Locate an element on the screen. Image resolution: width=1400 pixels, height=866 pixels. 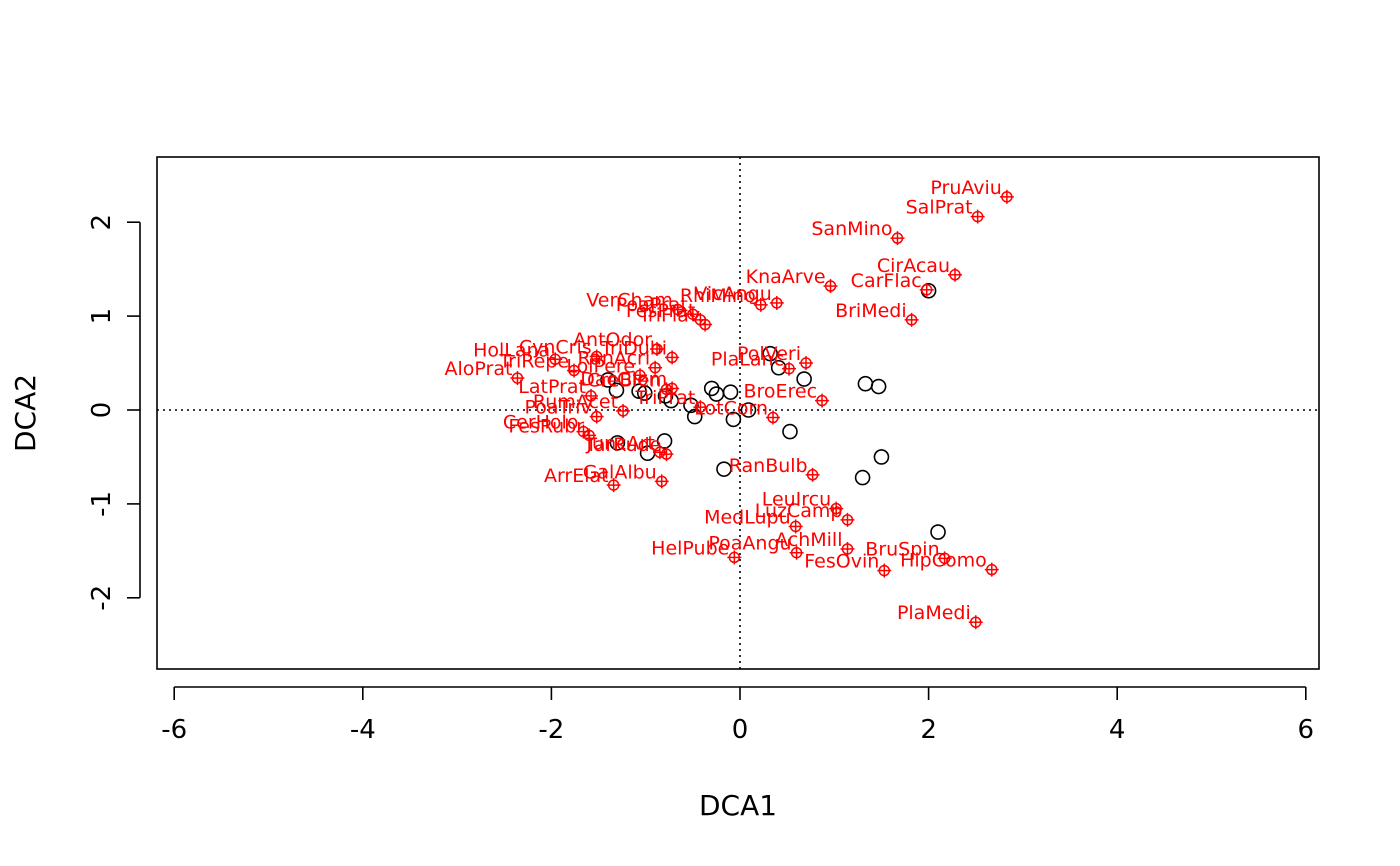
species-label: TriRepe is located at coordinates (533, 362).